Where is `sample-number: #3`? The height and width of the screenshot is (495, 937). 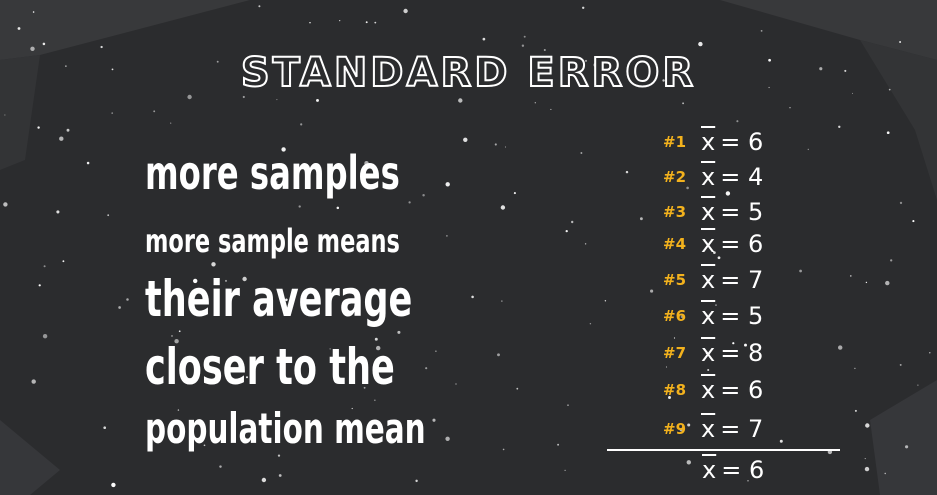
sample-number: #3 is located at coordinates (675, 212).